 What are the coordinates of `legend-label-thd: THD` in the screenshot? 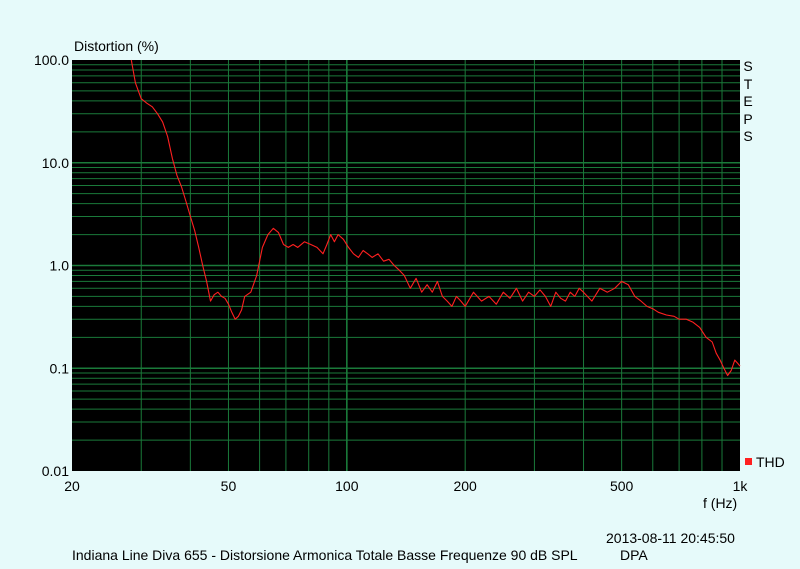 It's located at (770, 462).